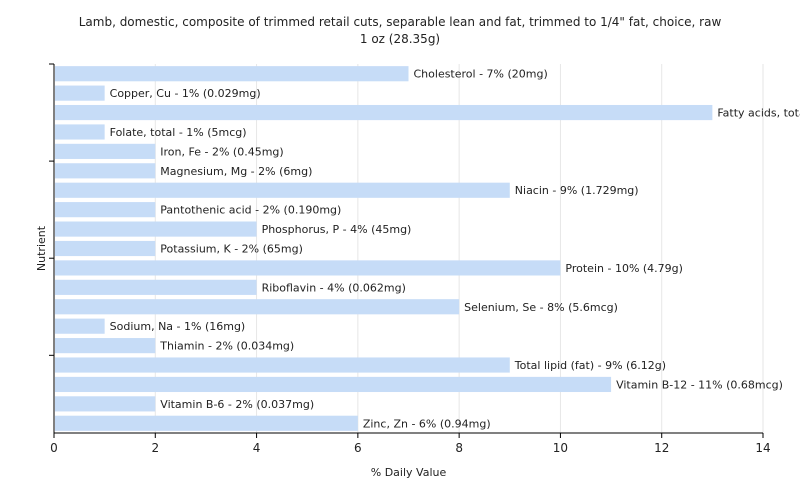 The height and width of the screenshot is (500, 800). What do you see at coordinates (236, 171) in the screenshot?
I see `bar-label: Magnesium, Mg - 2% (6mg)` at bounding box center [236, 171].